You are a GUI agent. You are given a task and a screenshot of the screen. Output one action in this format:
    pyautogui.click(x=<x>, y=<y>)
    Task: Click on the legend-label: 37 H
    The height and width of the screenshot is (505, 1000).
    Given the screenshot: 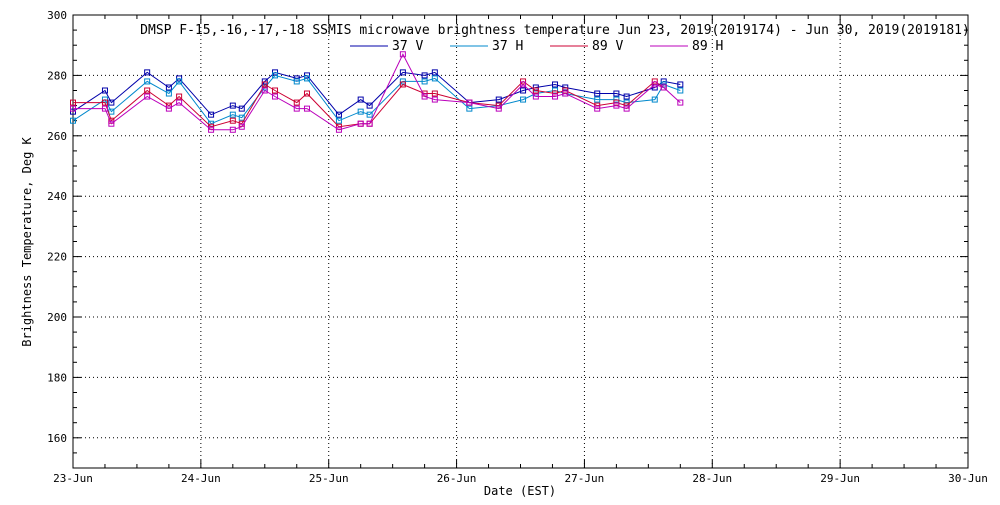 What is the action you would take?
    pyautogui.click(x=507, y=46)
    